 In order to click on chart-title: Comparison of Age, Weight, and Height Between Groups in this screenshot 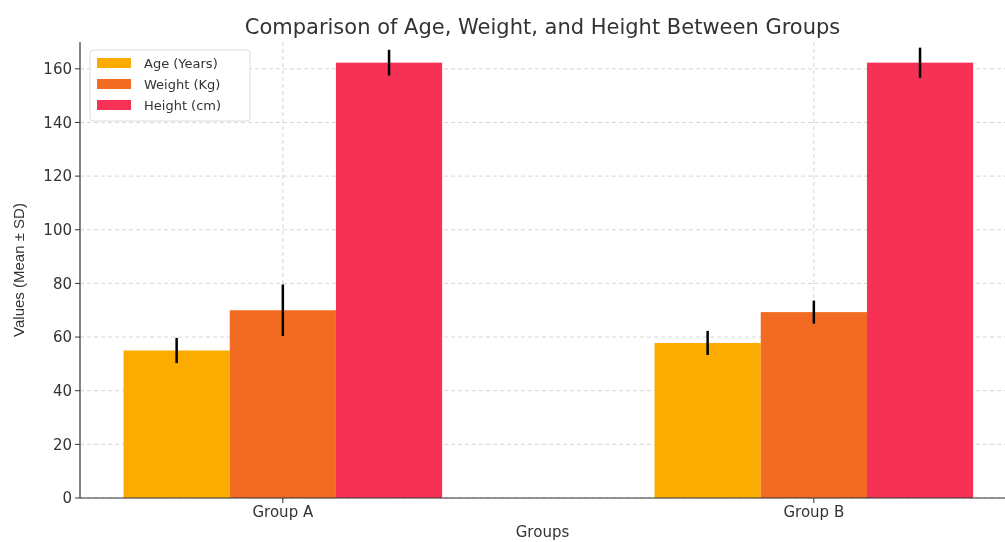, I will do `click(542, 27)`.